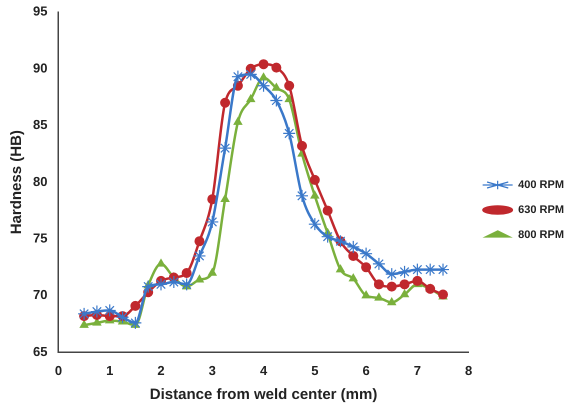 The height and width of the screenshot is (410, 588). What do you see at coordinates (40, 238) in the screenshot?
I see `y-tick-label: 75` at bounding box center [40, 238].